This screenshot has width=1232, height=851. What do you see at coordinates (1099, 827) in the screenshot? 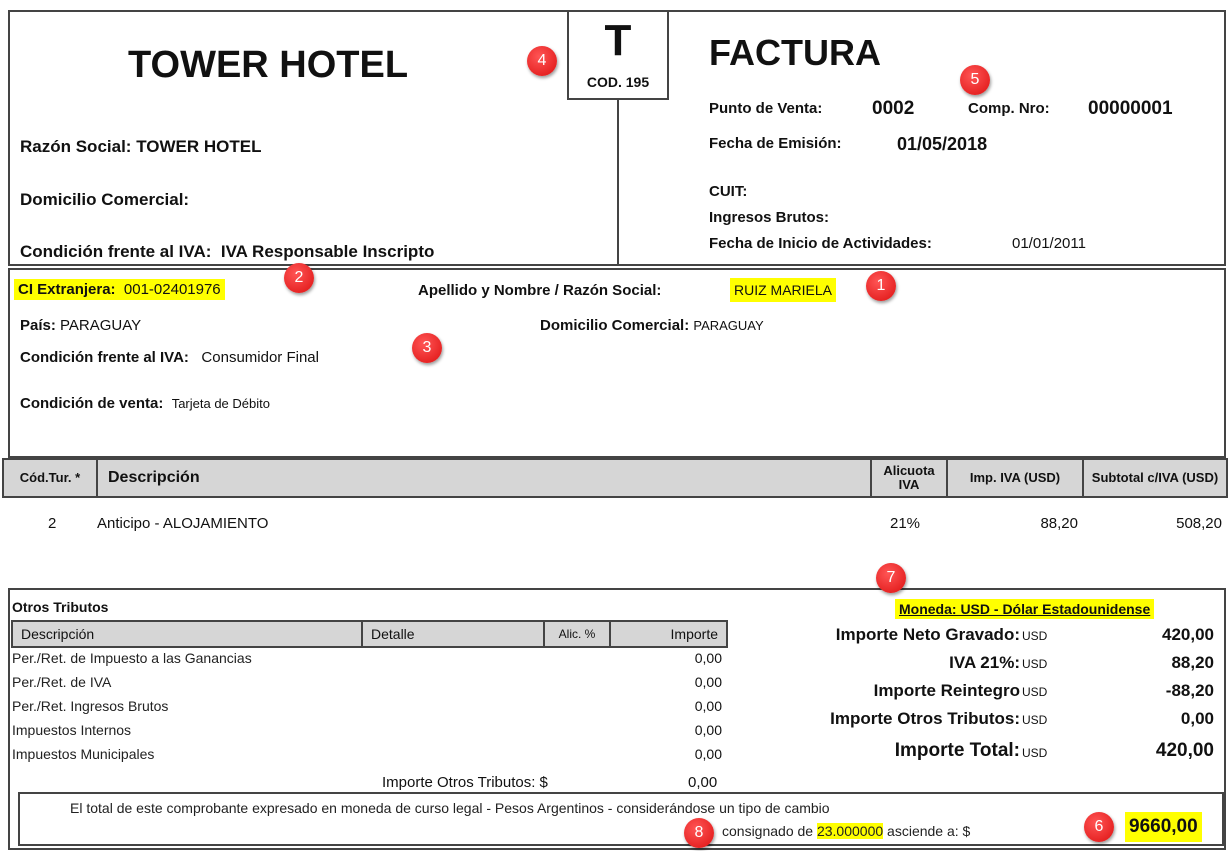
I see `annotation-badge: 6` at bounding box center [1099, 827].